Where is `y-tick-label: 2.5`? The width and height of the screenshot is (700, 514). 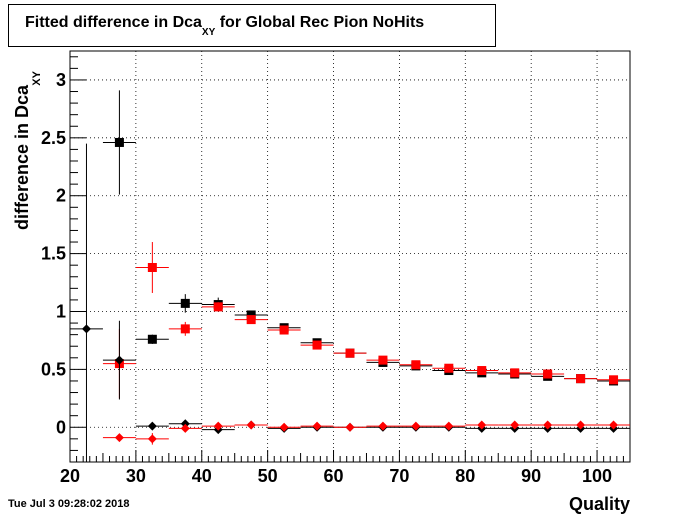
y-tick-label: 2.5 is located at coordinates (53, 138).